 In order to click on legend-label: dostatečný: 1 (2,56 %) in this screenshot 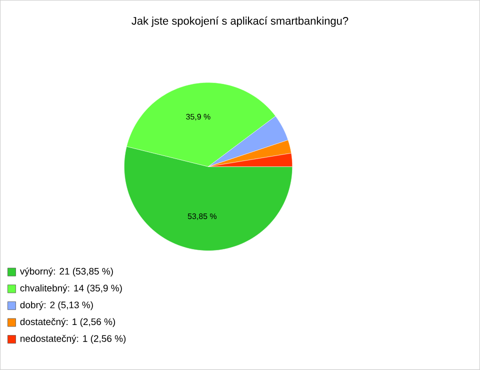, I will do `click(68, 323)`.